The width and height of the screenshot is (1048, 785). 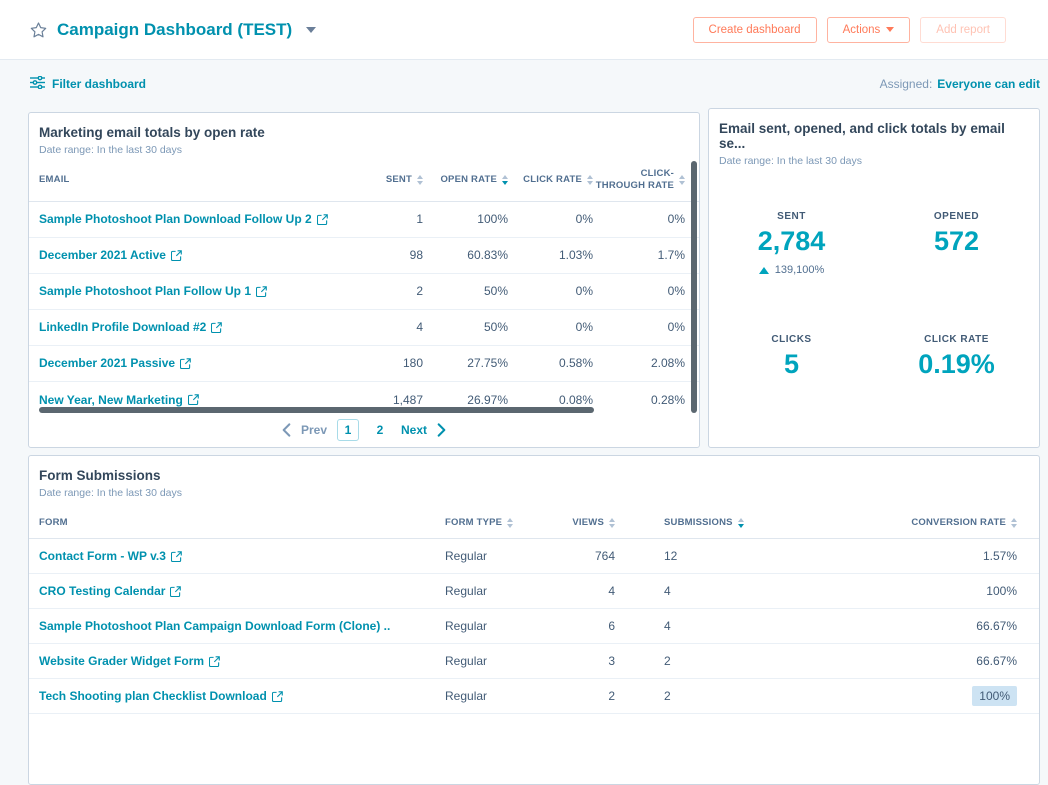 What do you see at coordinates (348, 430) in the screenshot?
I see `page-number-1: 1` at bounding box center [348, 430].